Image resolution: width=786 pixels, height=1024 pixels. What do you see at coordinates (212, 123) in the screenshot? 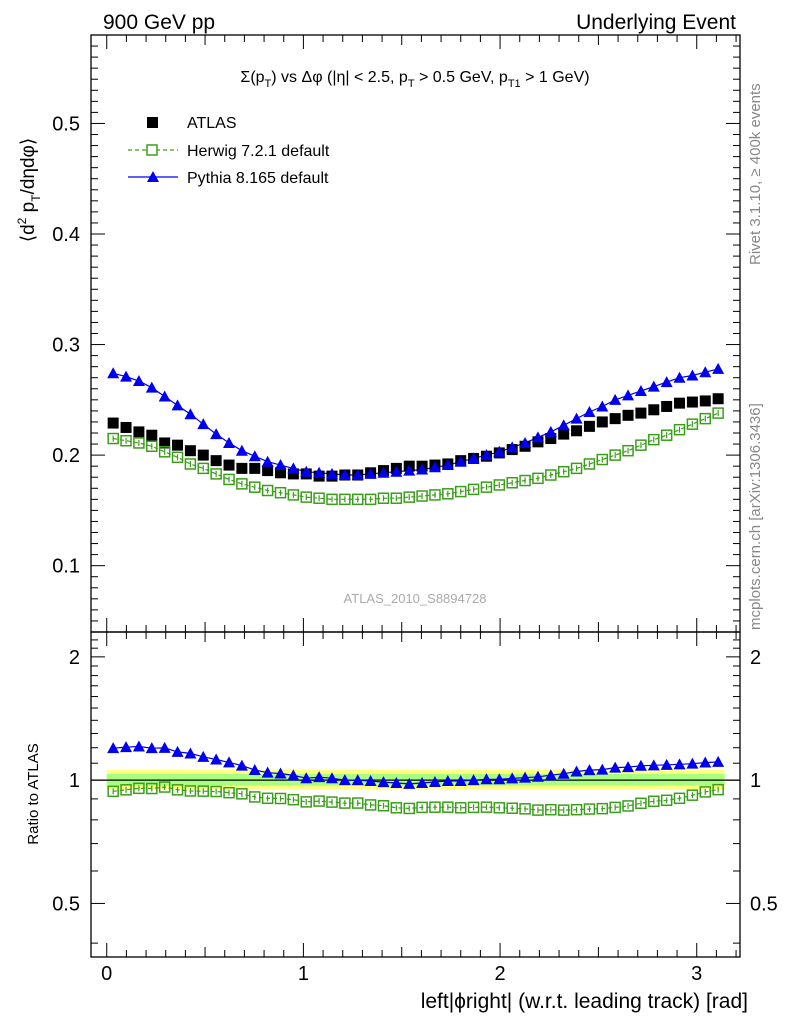
I see `legend-atlas-label: ATLAS` at bounding box center [212, 123].